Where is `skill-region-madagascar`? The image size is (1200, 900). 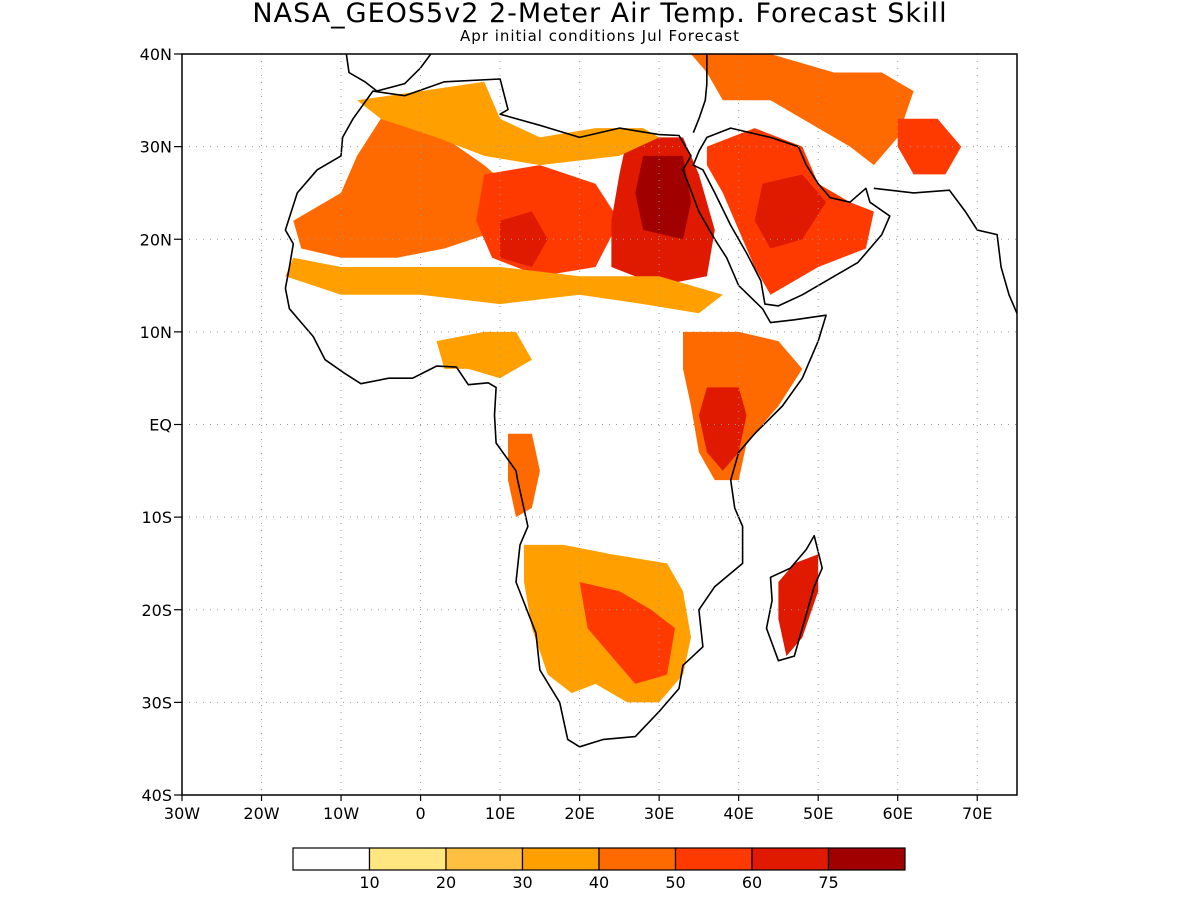
skill-region-madagascar is located at coordinates (798, 605).